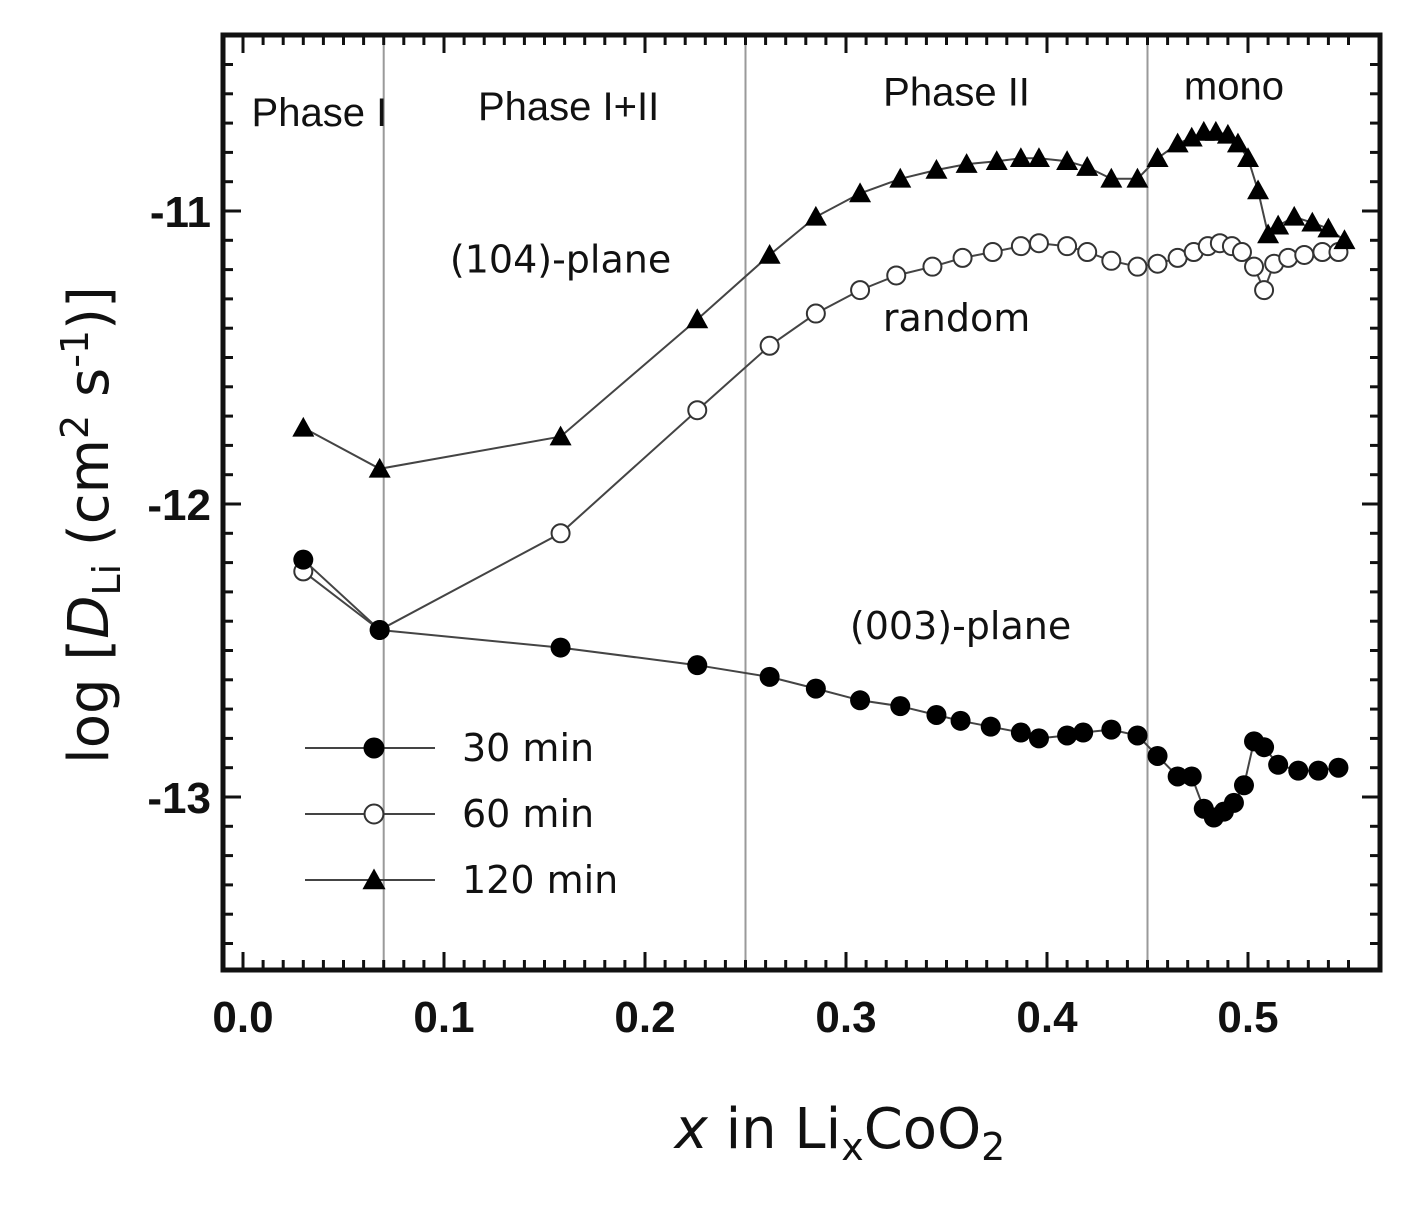 This screenshot has height=1214, width=1413. What do you see at coordinates (993, 1147) in the screenshot?
I see `x-axis-title-sub2: 2` at bounding box center [993, 1147].